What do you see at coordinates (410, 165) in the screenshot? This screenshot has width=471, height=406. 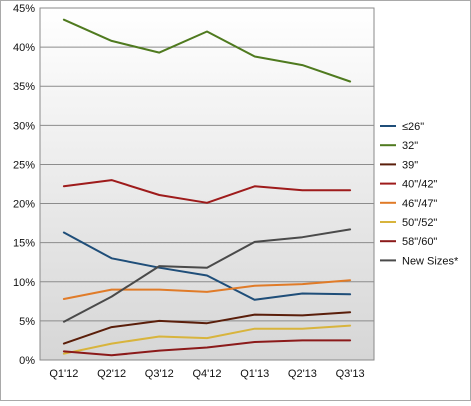 I see `legend-label: 39"` at bounding box center [410, 165].